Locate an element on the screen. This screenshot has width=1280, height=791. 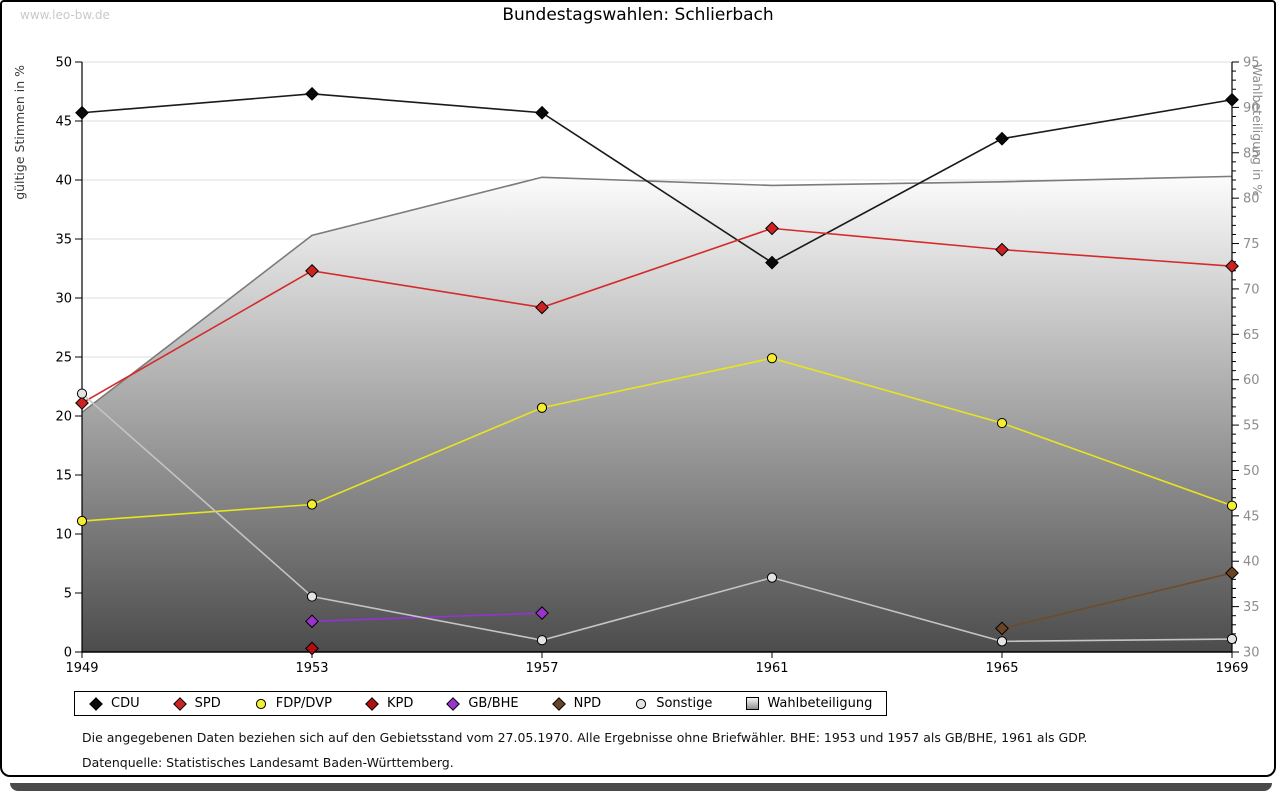
wahlbeteiligung-marker-icon is located at coordinates (752, 704).